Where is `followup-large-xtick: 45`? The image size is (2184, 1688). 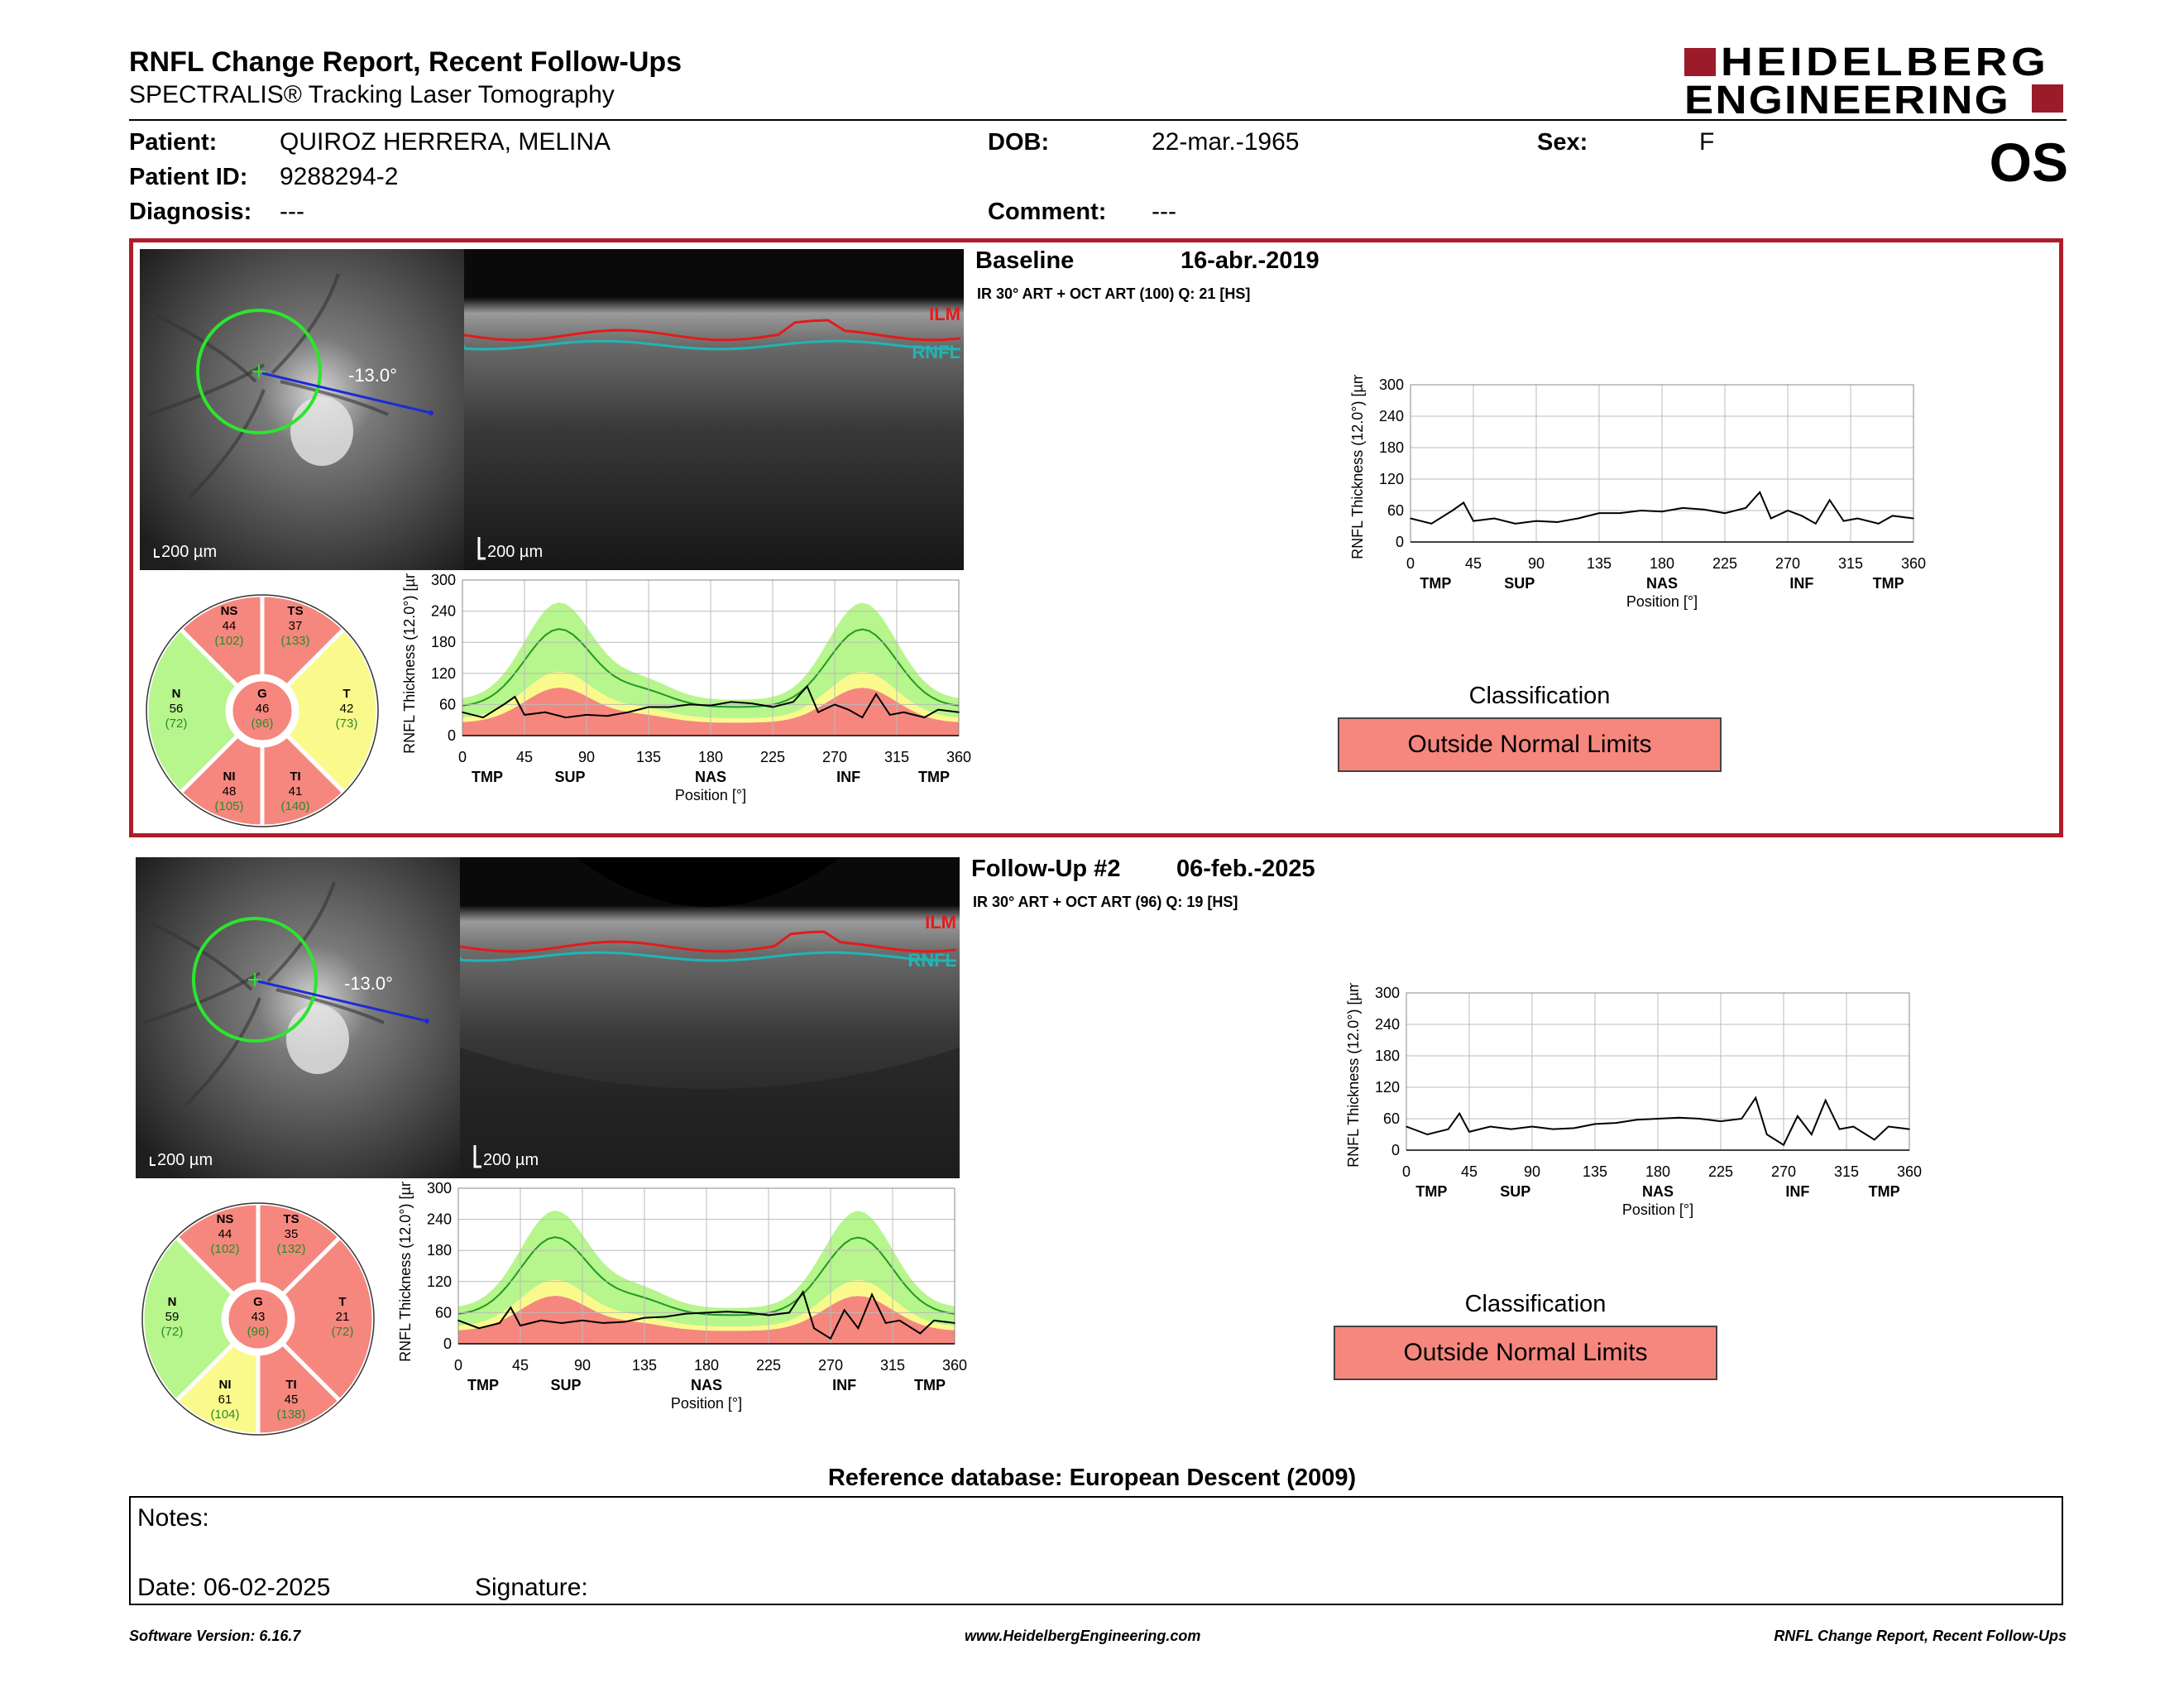
followup-large-xtick: 45 is located at coordinates (1469, 1171).